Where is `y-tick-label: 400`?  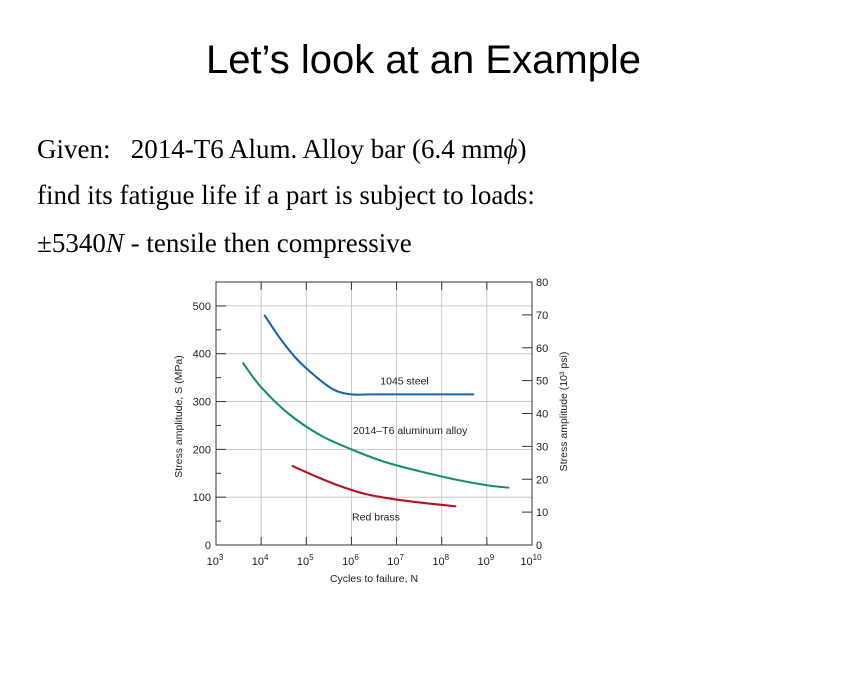
y-tick-label: 400 is located at coordinates (202, 355).